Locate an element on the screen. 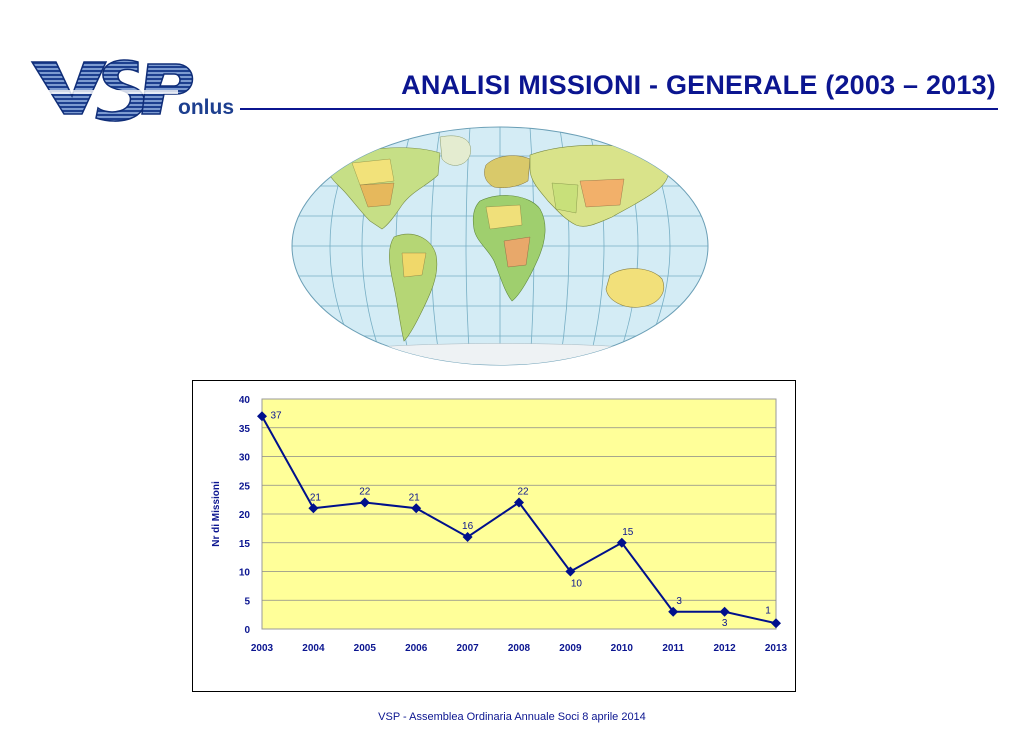  y-tick-label: 5 is located at coordinates (247, 601).